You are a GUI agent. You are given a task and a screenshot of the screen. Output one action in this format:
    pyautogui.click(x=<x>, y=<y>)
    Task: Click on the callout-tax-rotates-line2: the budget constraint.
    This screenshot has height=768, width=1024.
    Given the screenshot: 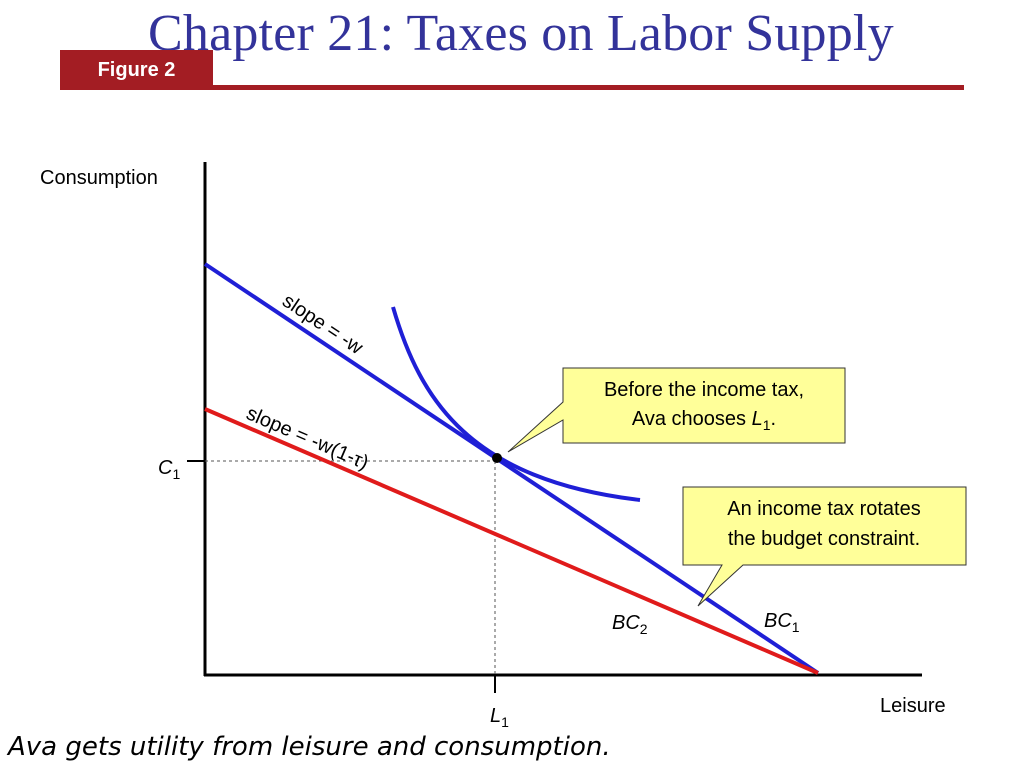 What is the action you would take?
    pyautogui.click(x=824, y=539)
    